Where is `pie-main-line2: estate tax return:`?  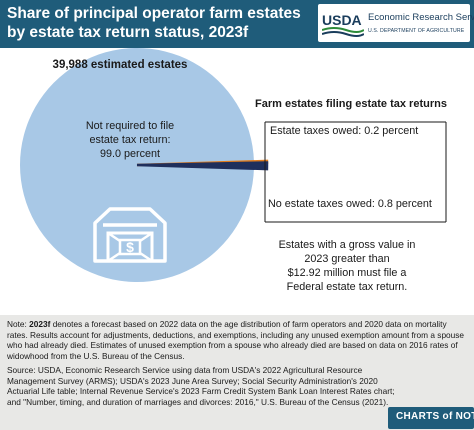 pie-main-line2: estate tax return: is located at coordinates (130, 140).